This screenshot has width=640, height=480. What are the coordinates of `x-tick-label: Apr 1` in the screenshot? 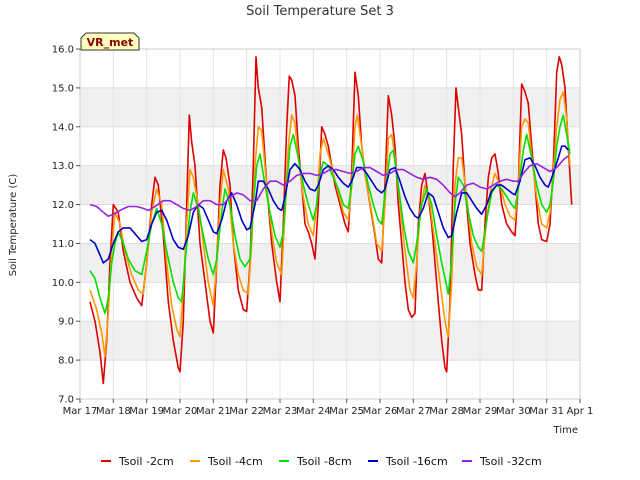 It's located at (580, 411).